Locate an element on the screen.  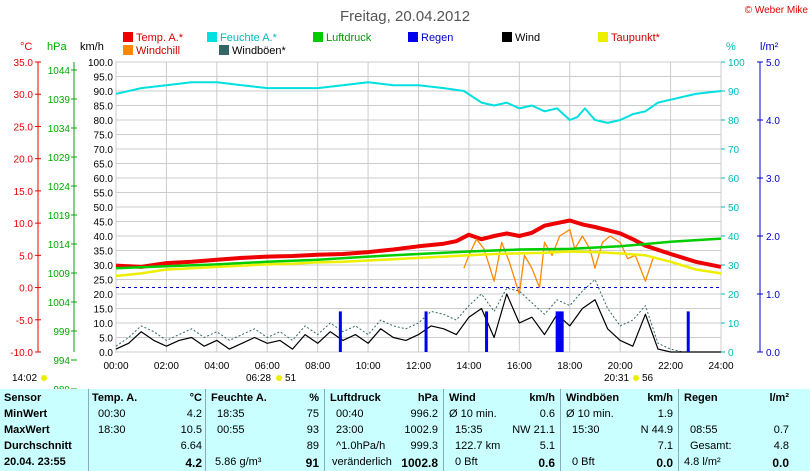
rain-unit: l/m² is located at coordinates (779, 398).